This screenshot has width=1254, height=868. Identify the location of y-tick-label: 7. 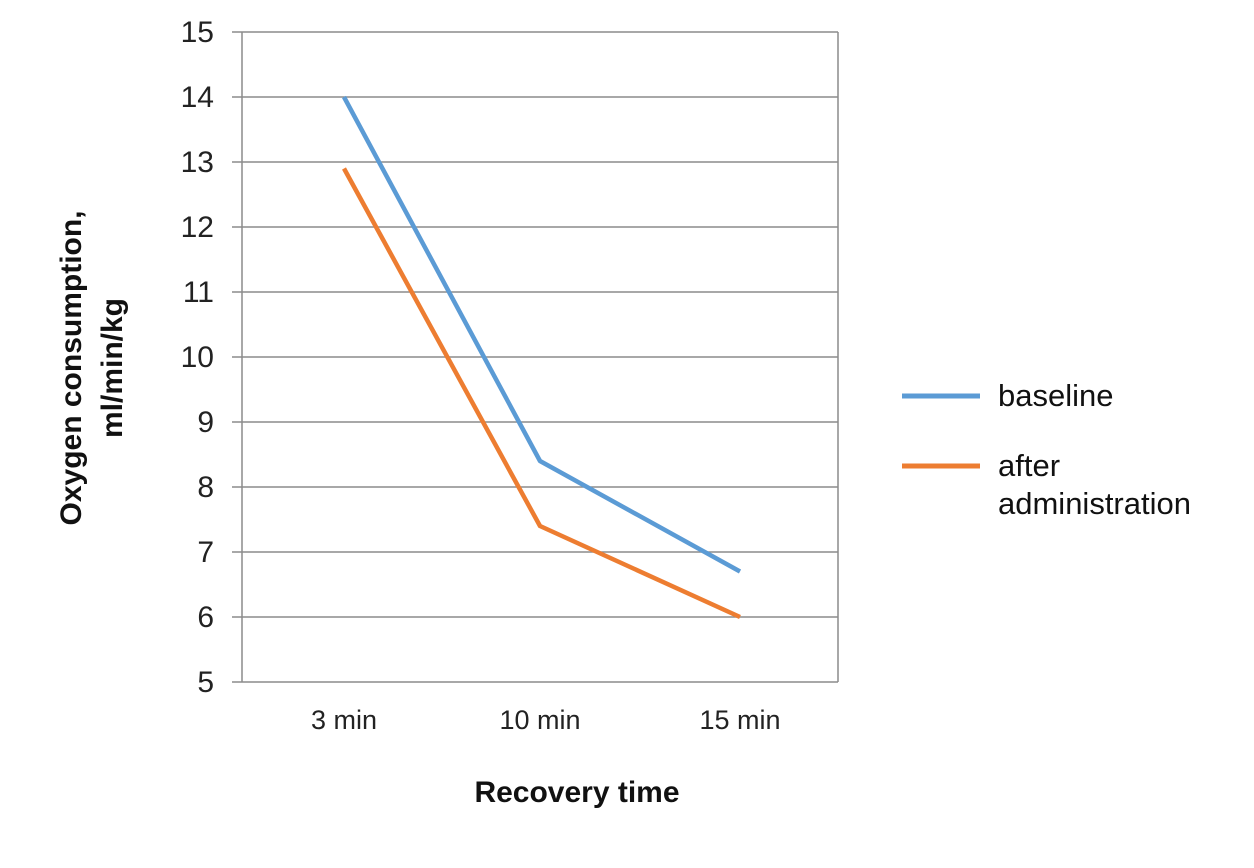
(205, 552).